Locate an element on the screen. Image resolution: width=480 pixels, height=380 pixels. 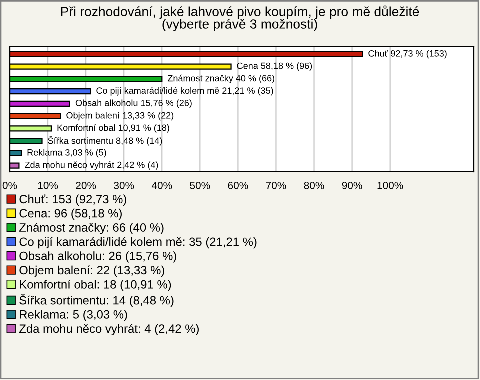
data-label: Zda mohu něco vyhrát 2,42 % (4) is located at coordinates (91, 166).